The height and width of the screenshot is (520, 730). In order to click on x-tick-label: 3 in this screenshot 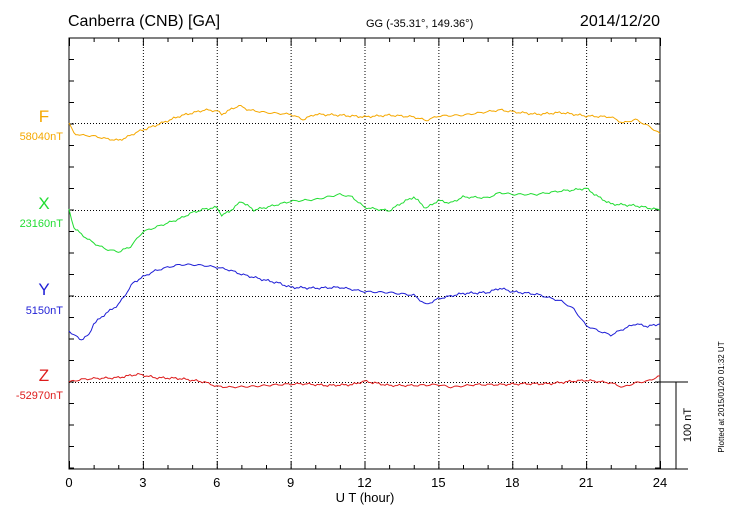, I will do `click(142, 482)`.